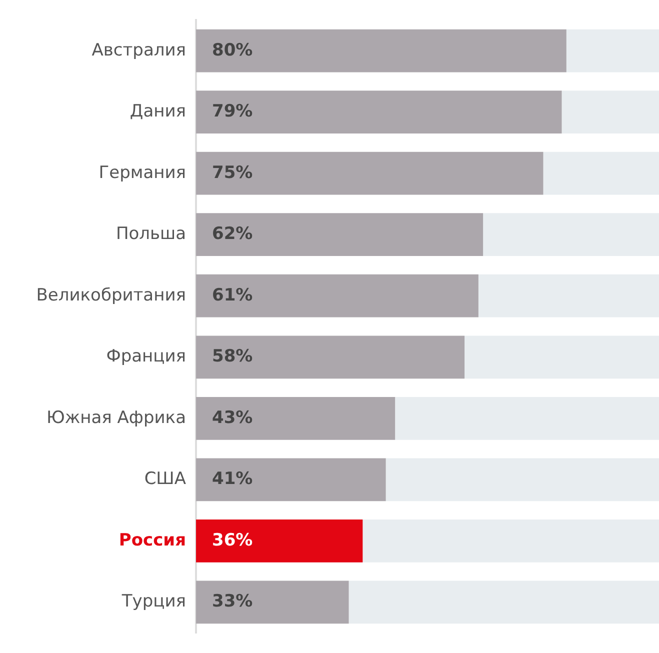  Describe the element at coordinates (142, 172) in the screenshot. I see `y-tick-label: Германия` at that location.